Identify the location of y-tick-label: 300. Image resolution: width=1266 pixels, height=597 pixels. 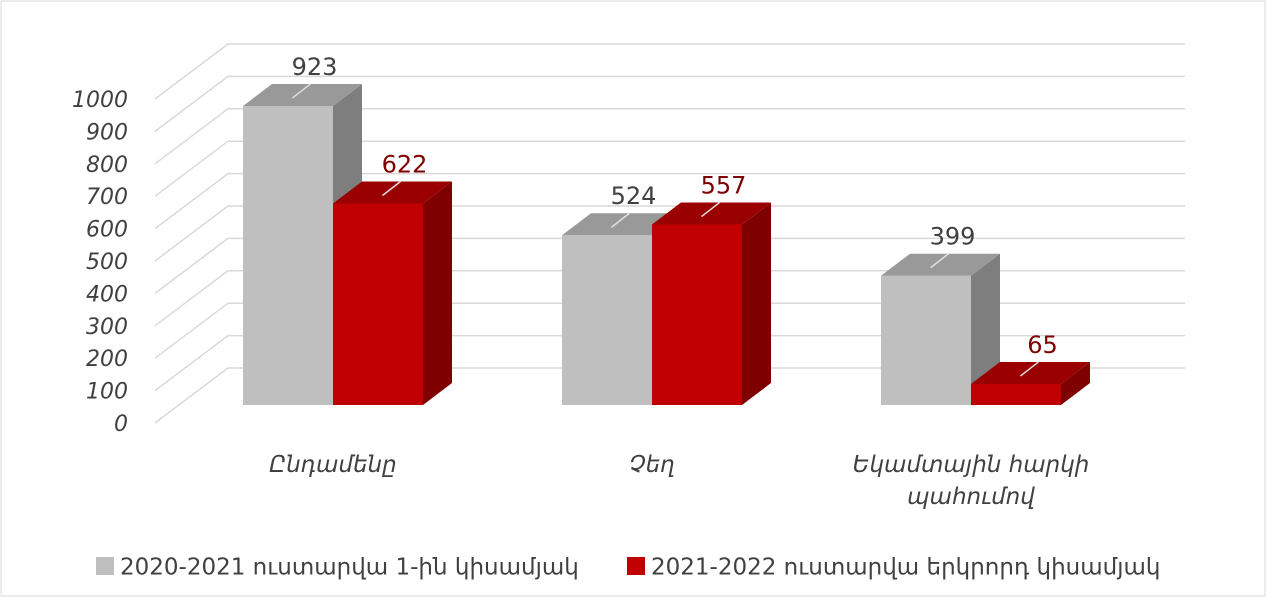
(107, 327).